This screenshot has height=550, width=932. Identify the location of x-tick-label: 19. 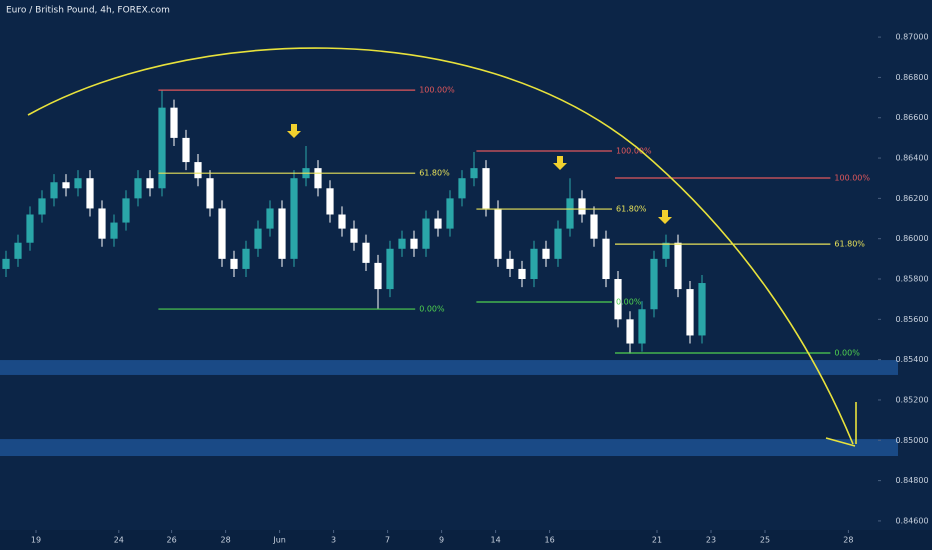
(36, 540).